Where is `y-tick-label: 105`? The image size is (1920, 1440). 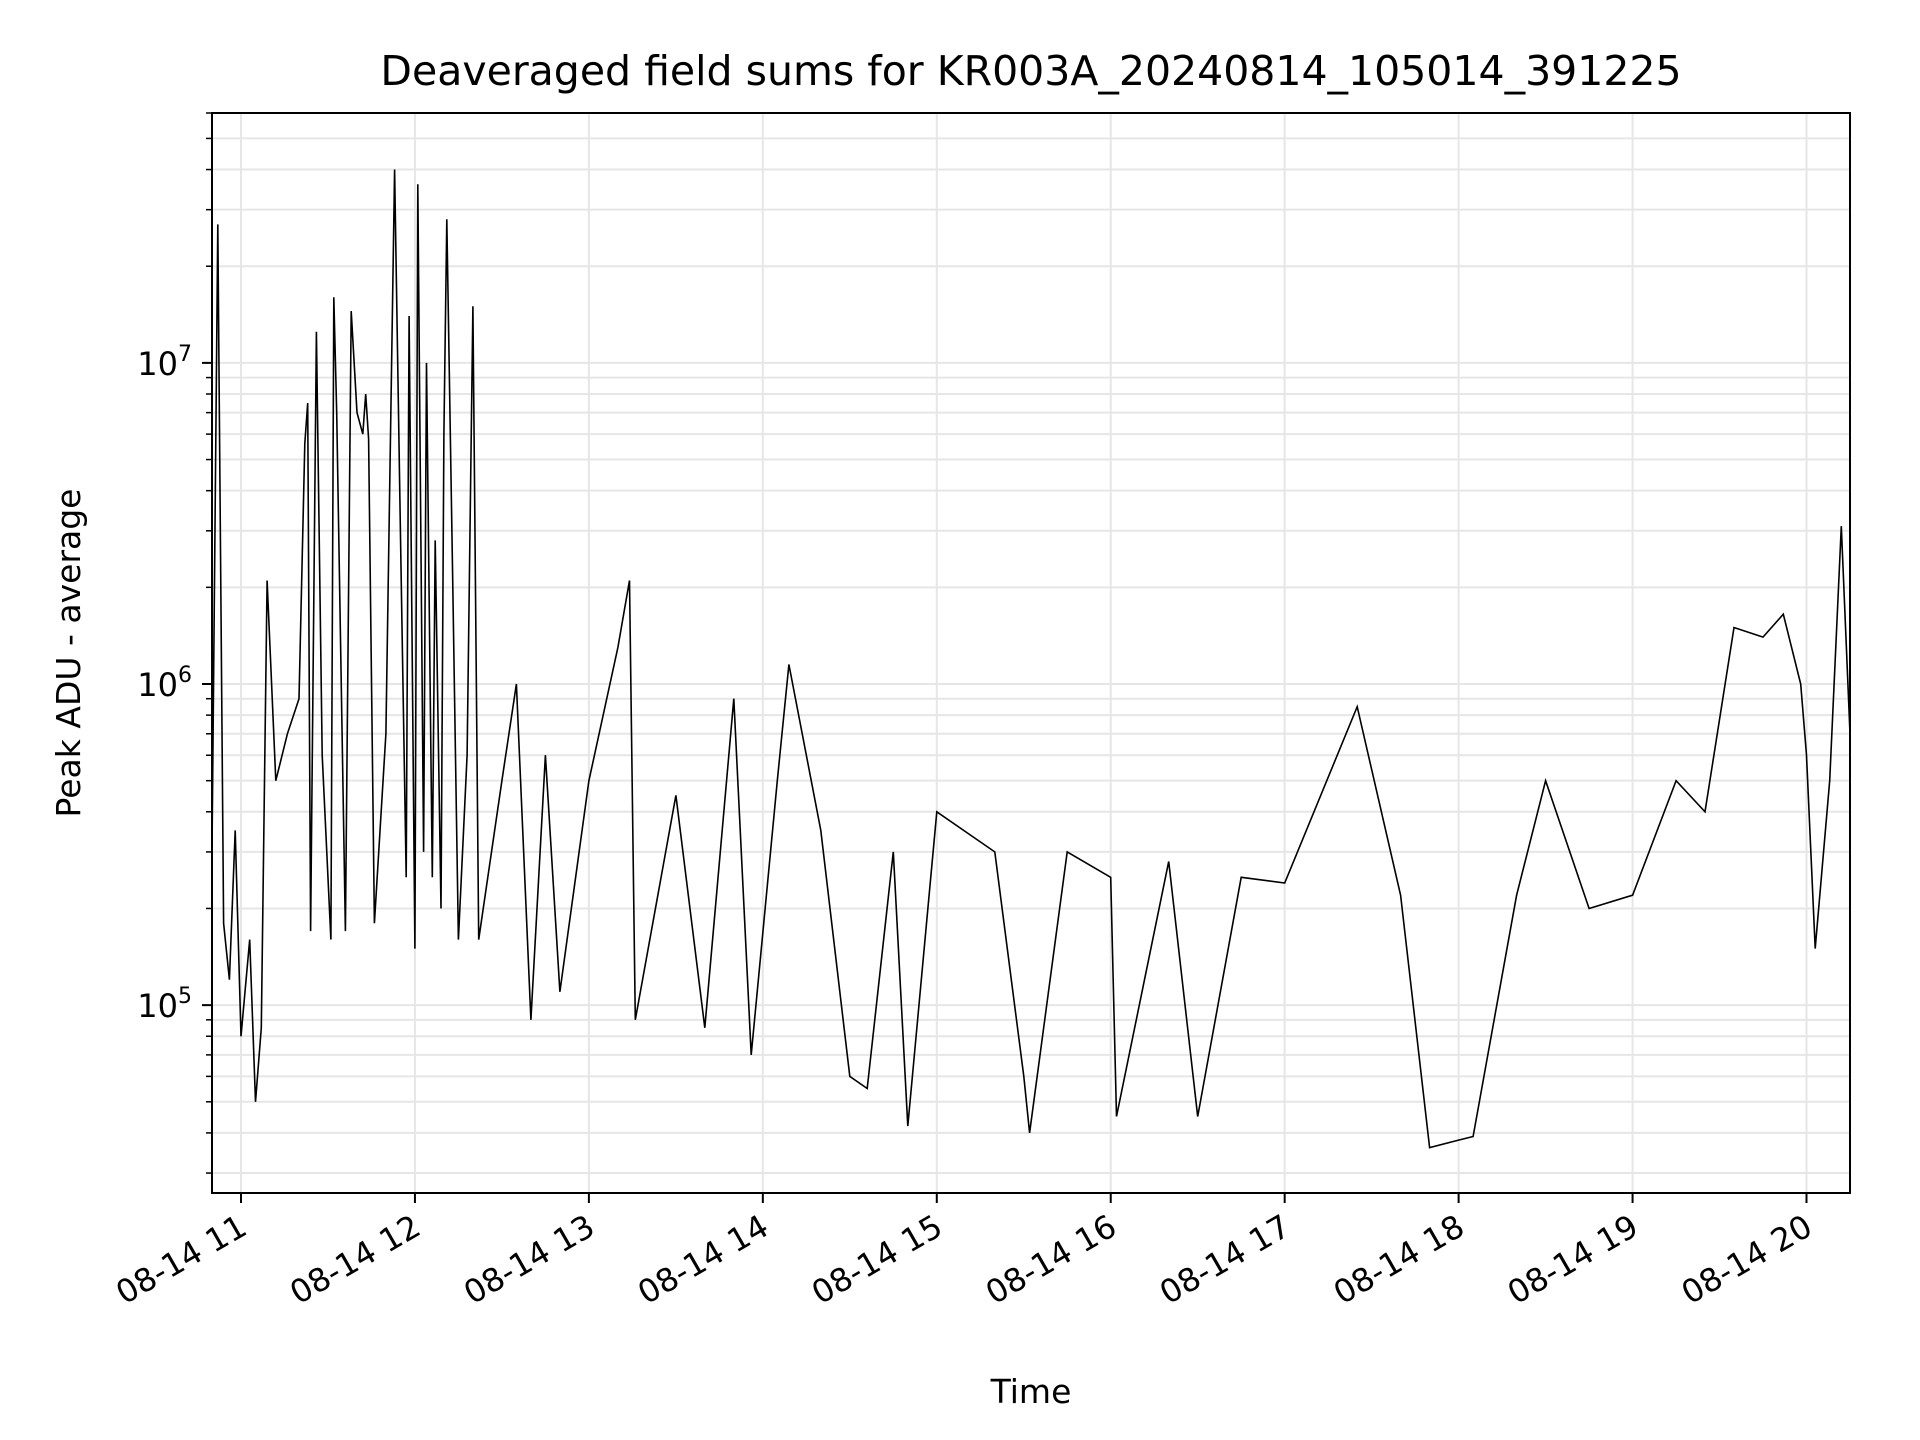
y-tick-label: 105 is located at coordinates (164, 1004).